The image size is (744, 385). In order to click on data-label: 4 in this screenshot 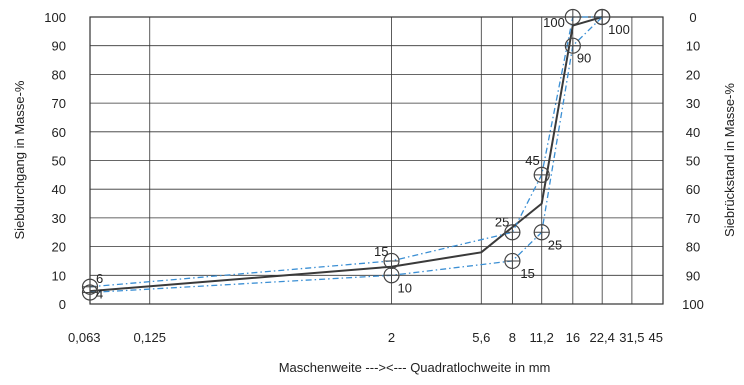, I will do `click(99, 294)`.